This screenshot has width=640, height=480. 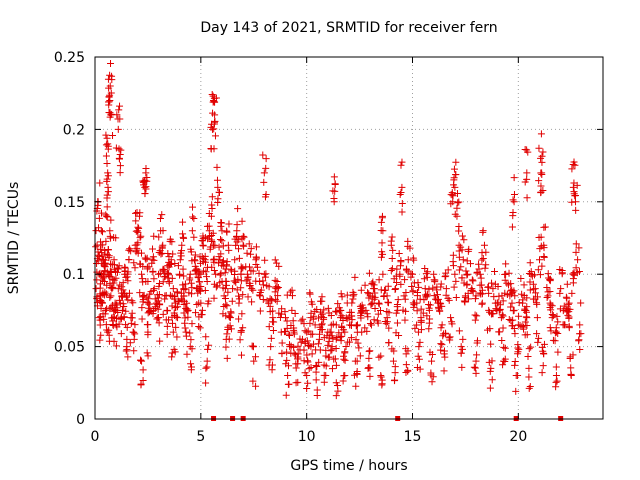 I want to click on y-tick-label: 0.1, so click(x=74, y=275).